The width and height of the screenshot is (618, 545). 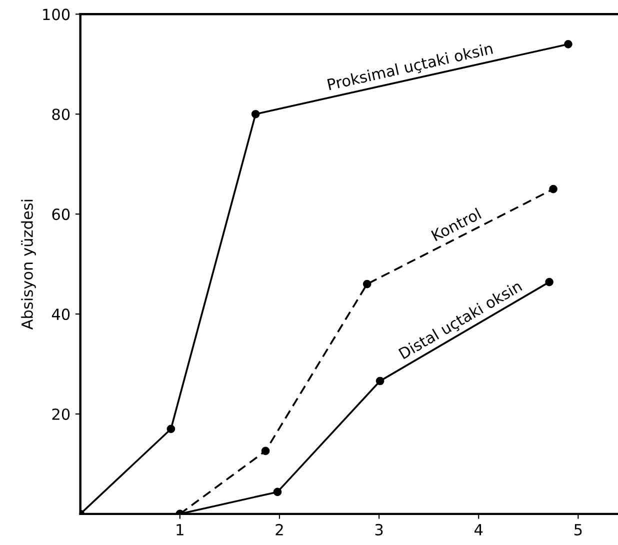 I want to click on y-tick-label: 40, so click(x=61, y=314).